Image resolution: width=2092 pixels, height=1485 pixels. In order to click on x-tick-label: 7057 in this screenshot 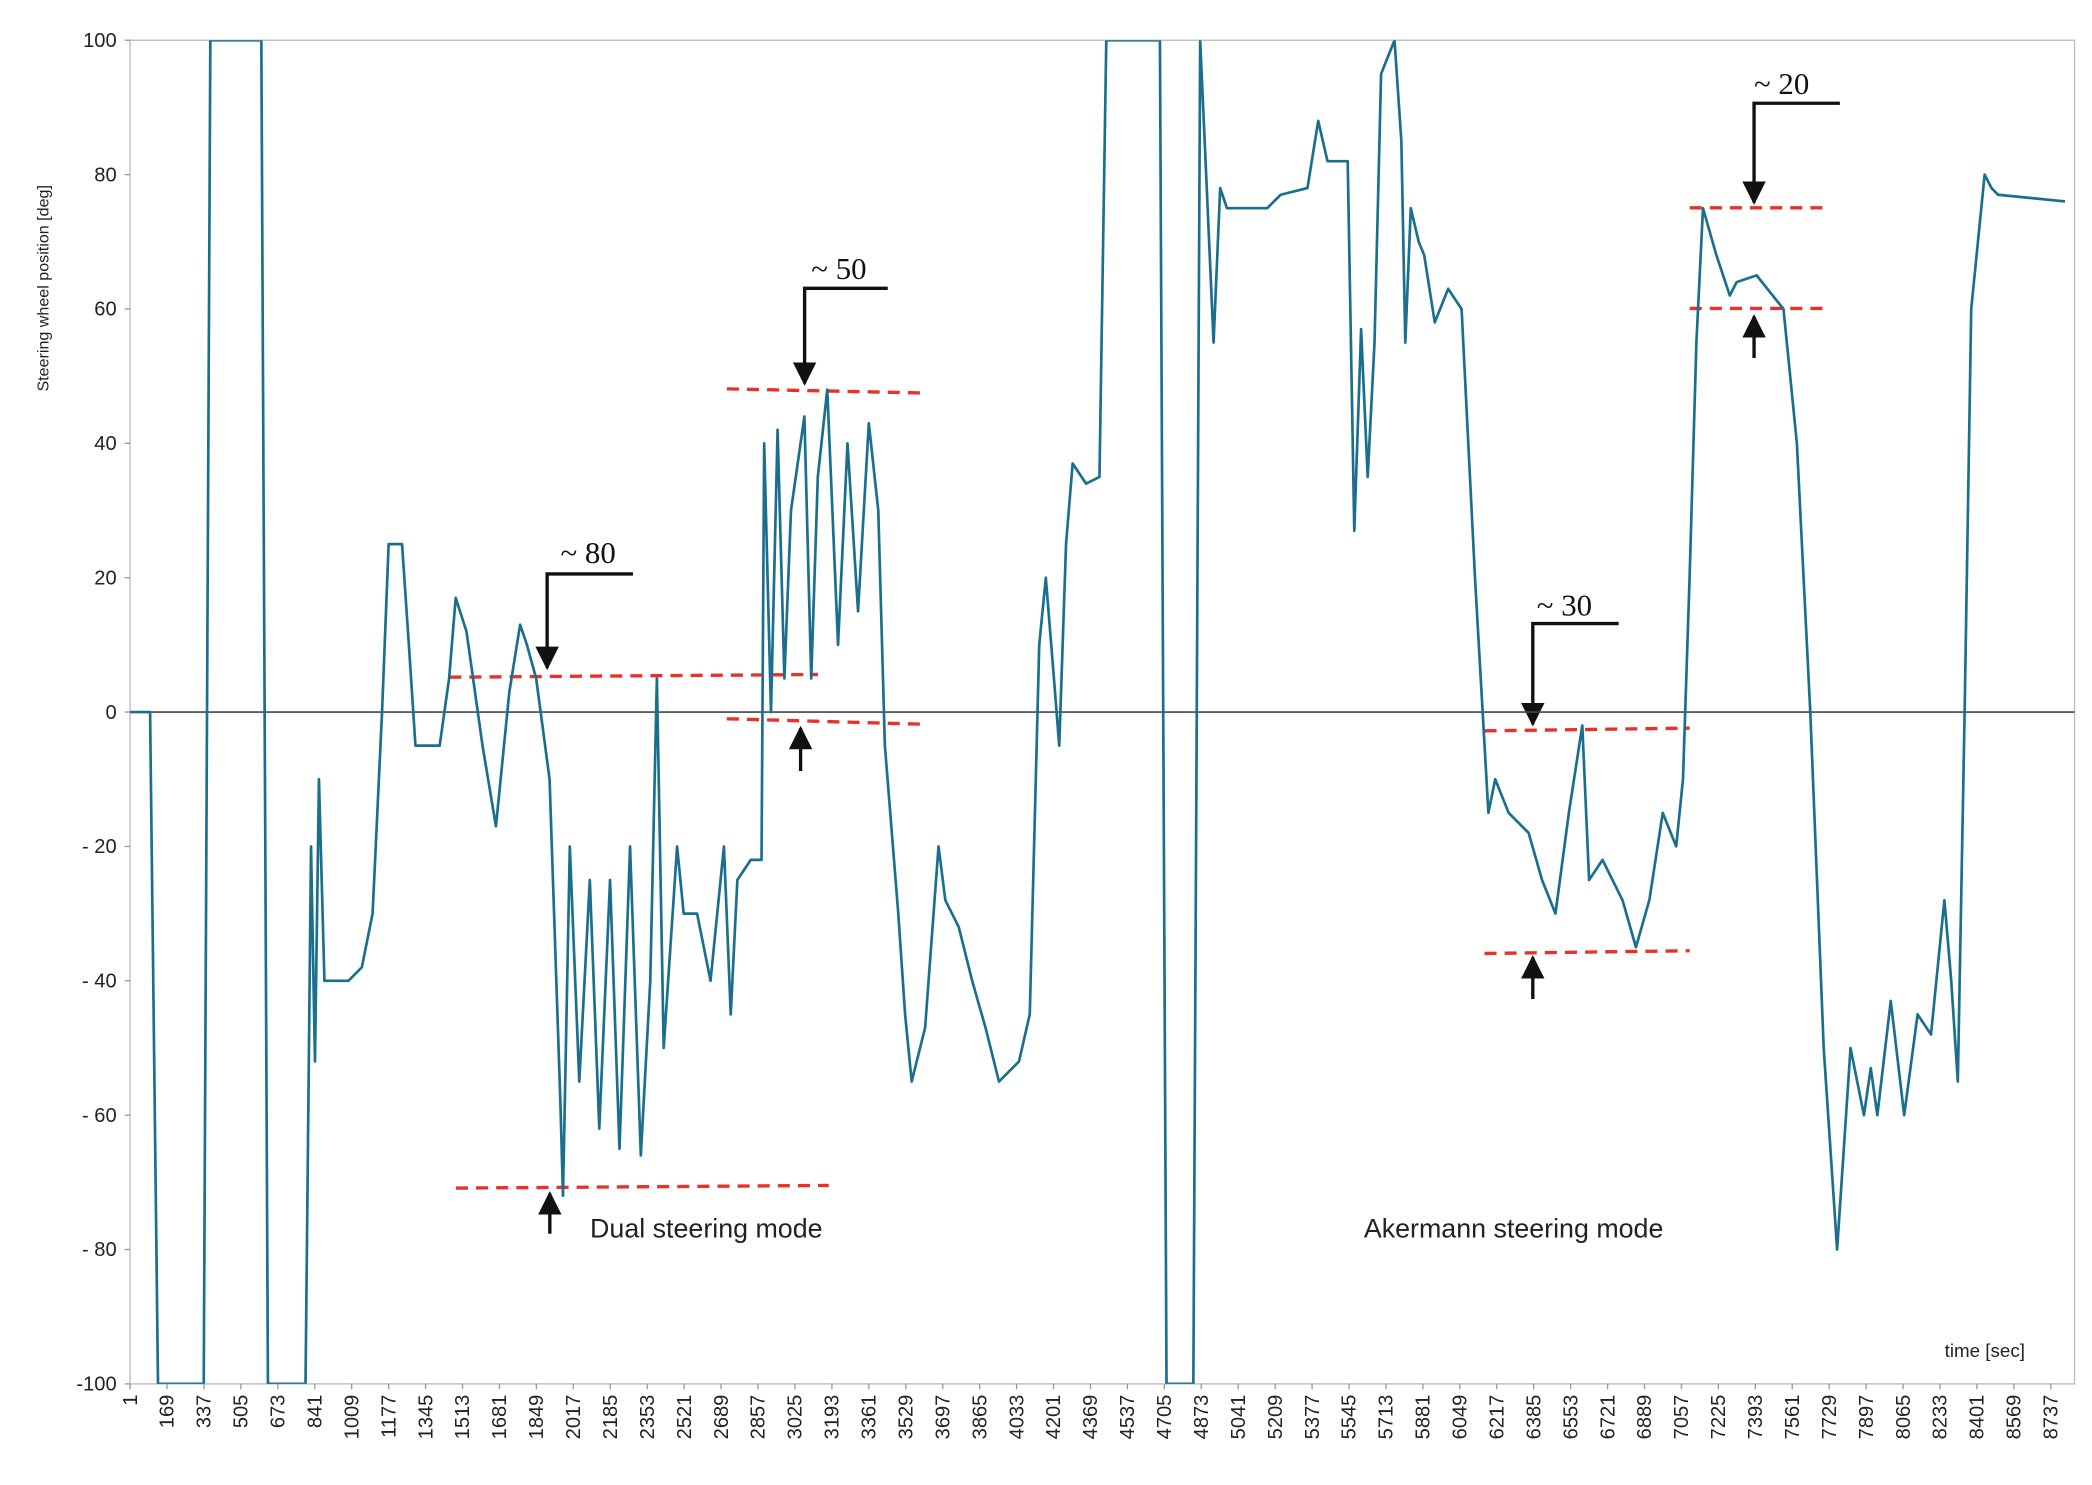, I will do `click(1682, 1417)`.